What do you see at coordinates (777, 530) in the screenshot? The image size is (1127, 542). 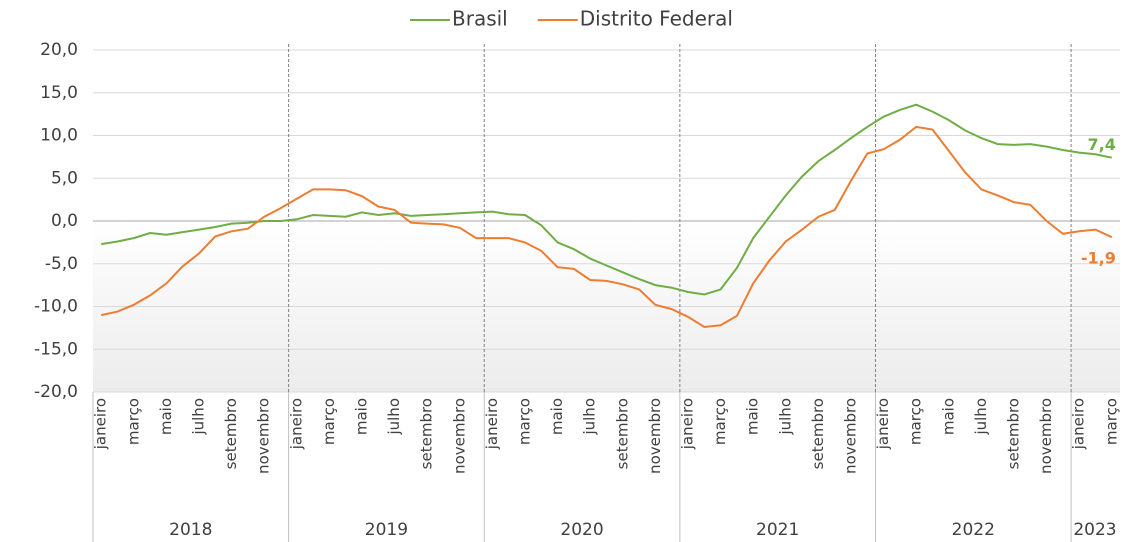 I see `year-label: 2021` at bounding box center [777, 530].